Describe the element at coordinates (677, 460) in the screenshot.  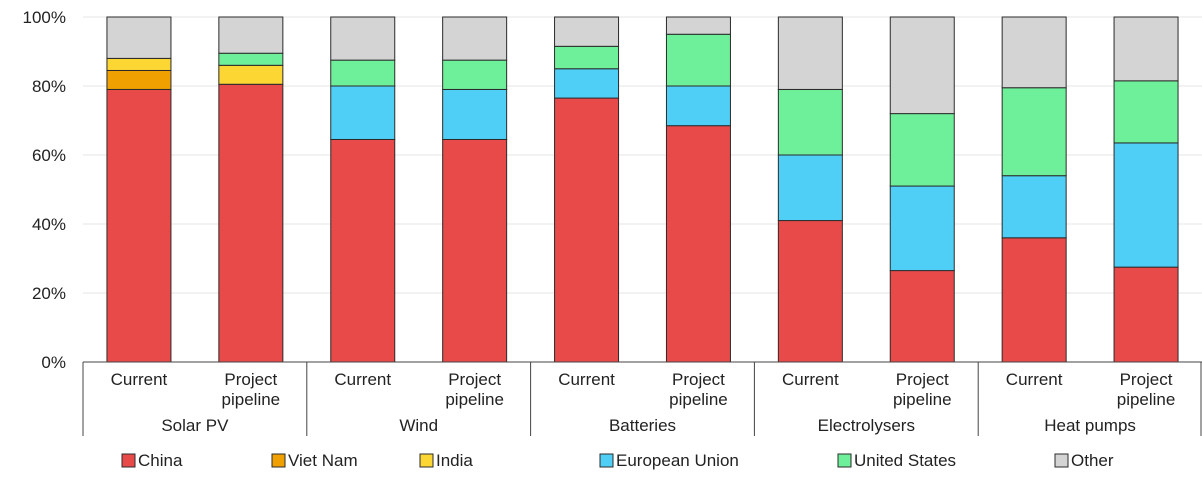
I see `legend-label: European Union` at that location.